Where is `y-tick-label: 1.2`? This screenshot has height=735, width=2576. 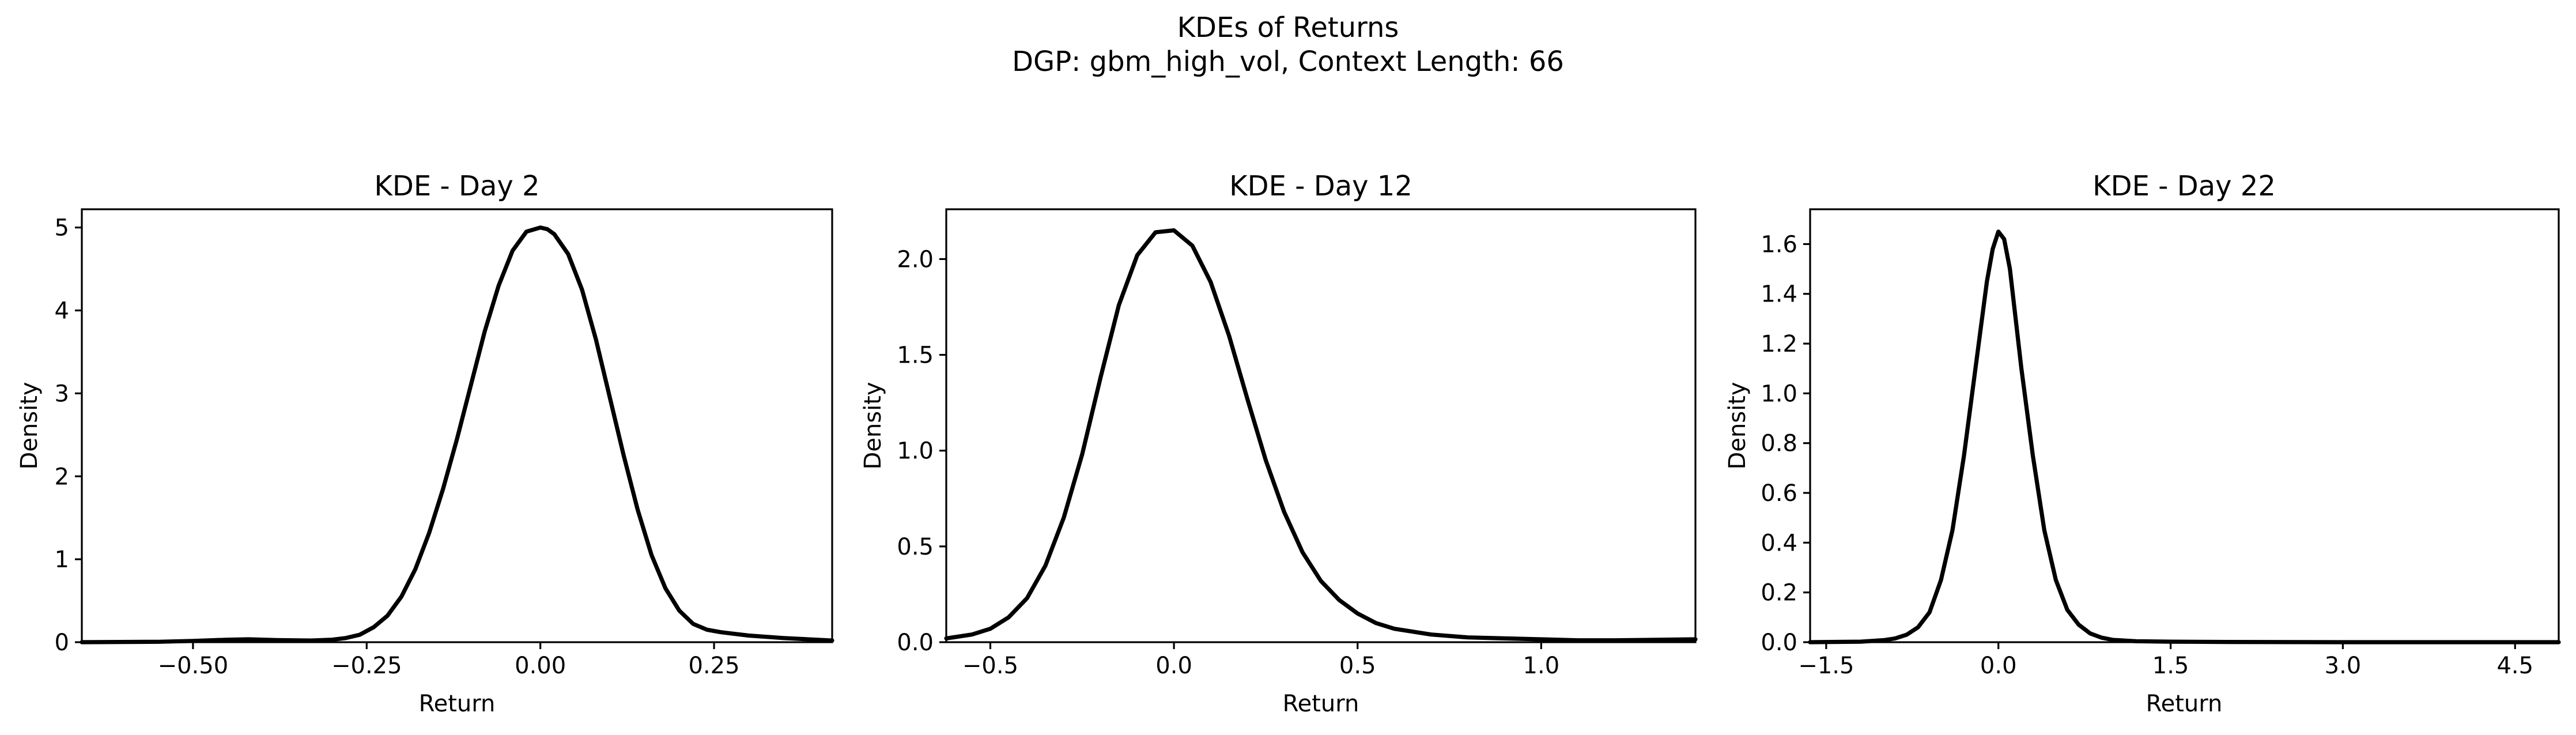 y-tick-label: 1.2 is located at coordinates (1779, 344).